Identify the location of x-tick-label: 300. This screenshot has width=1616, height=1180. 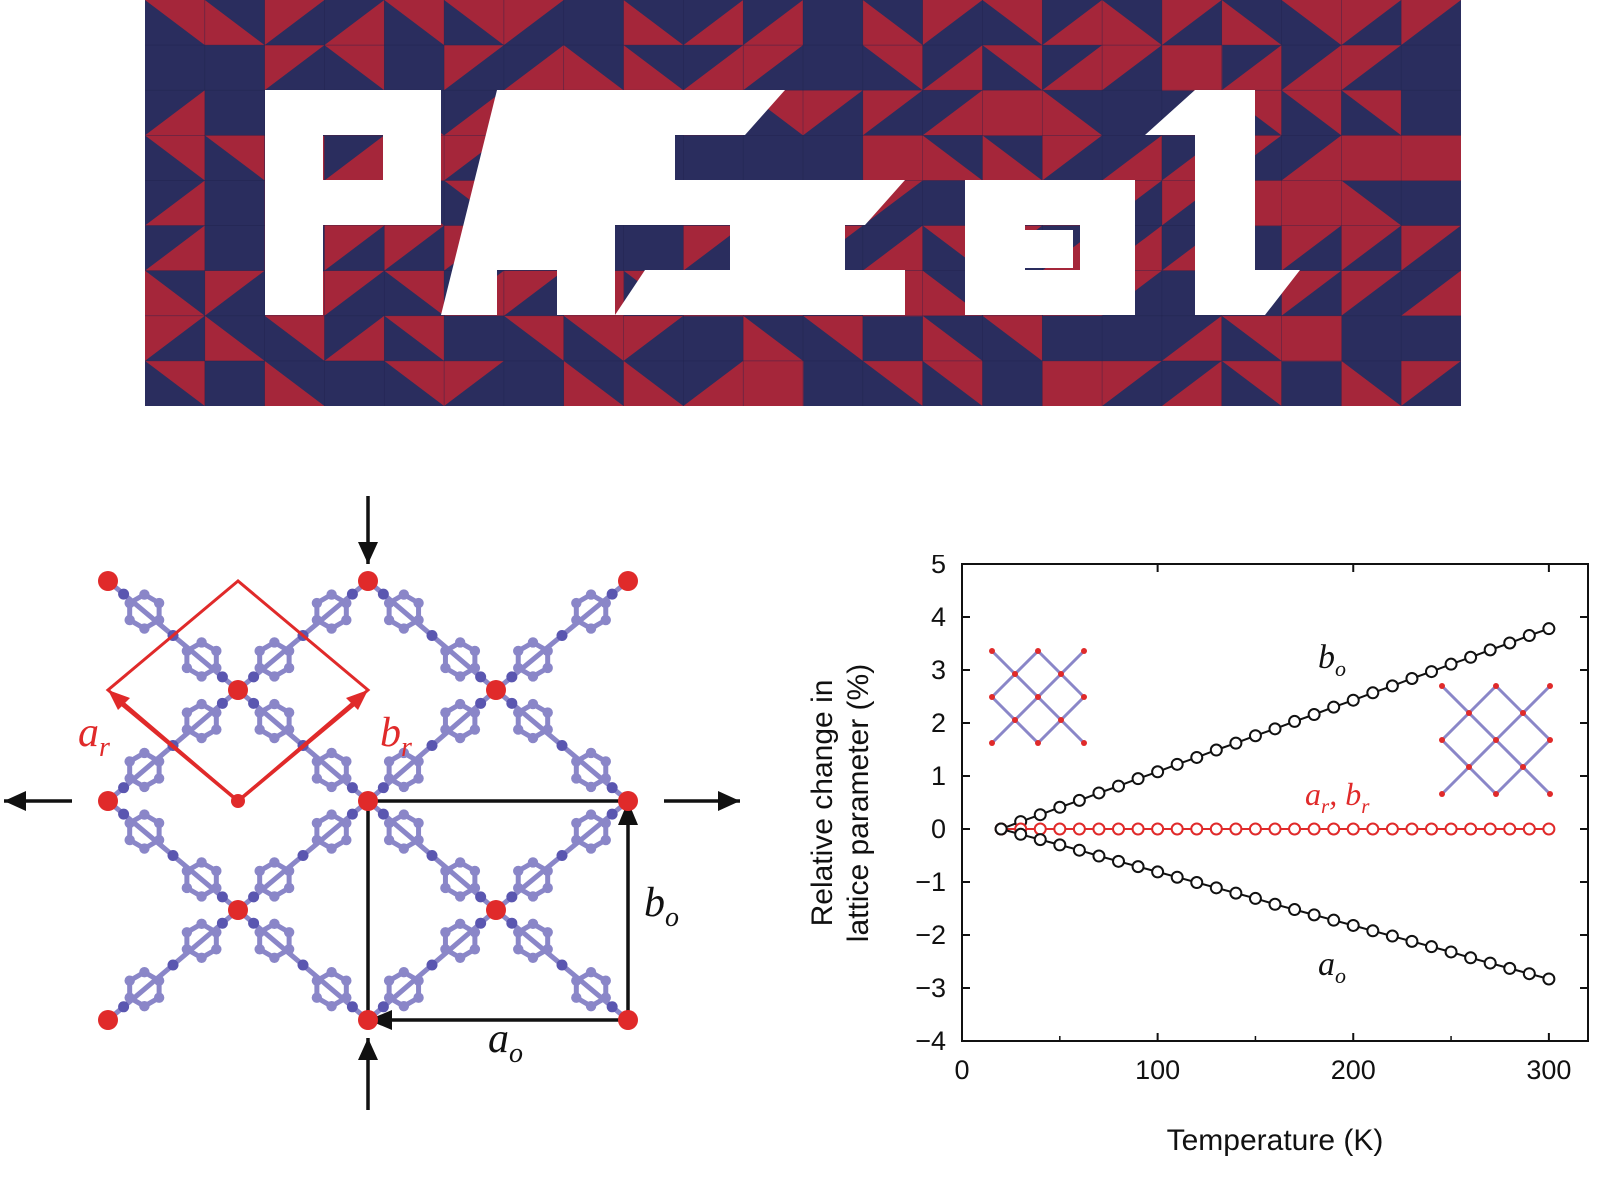
(1548, 1070).